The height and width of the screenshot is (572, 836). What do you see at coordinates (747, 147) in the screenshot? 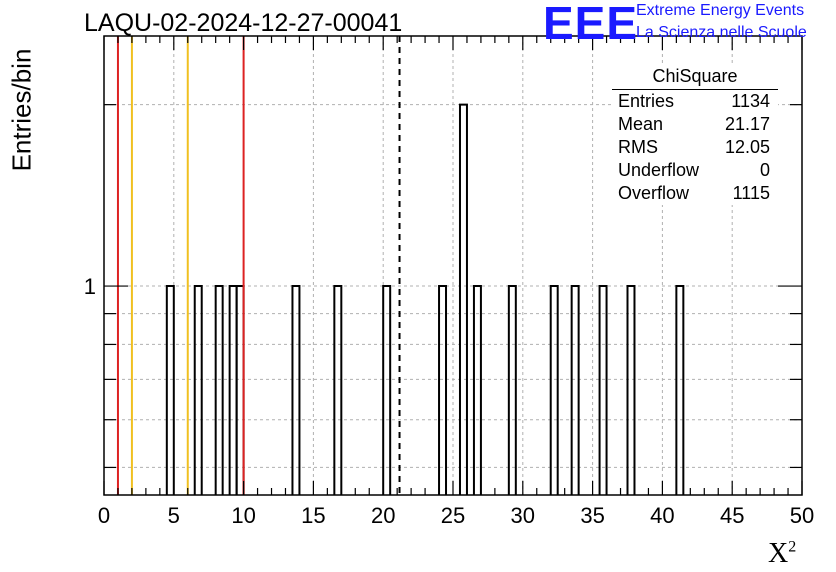
I see `stats-value: 12.05` at bounding box center [747, 147].